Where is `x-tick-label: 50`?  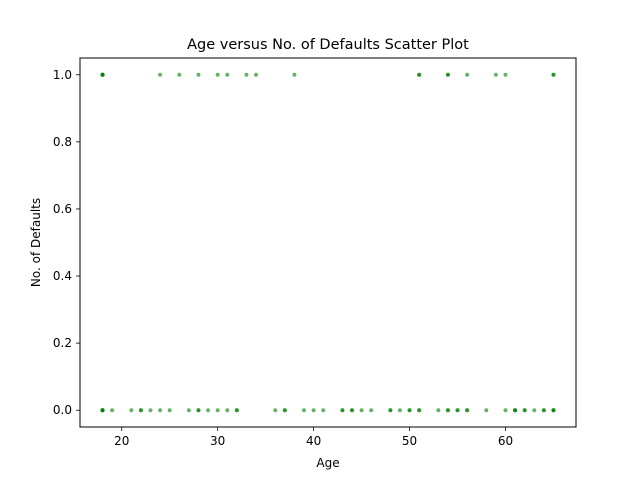 x-tick-label: 50 is located at coordinates (409, 441).